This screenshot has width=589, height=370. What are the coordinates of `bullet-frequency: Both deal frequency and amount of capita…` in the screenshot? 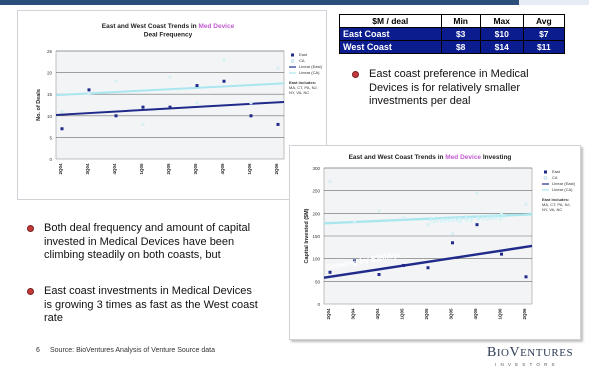 It's located at (147, 250).